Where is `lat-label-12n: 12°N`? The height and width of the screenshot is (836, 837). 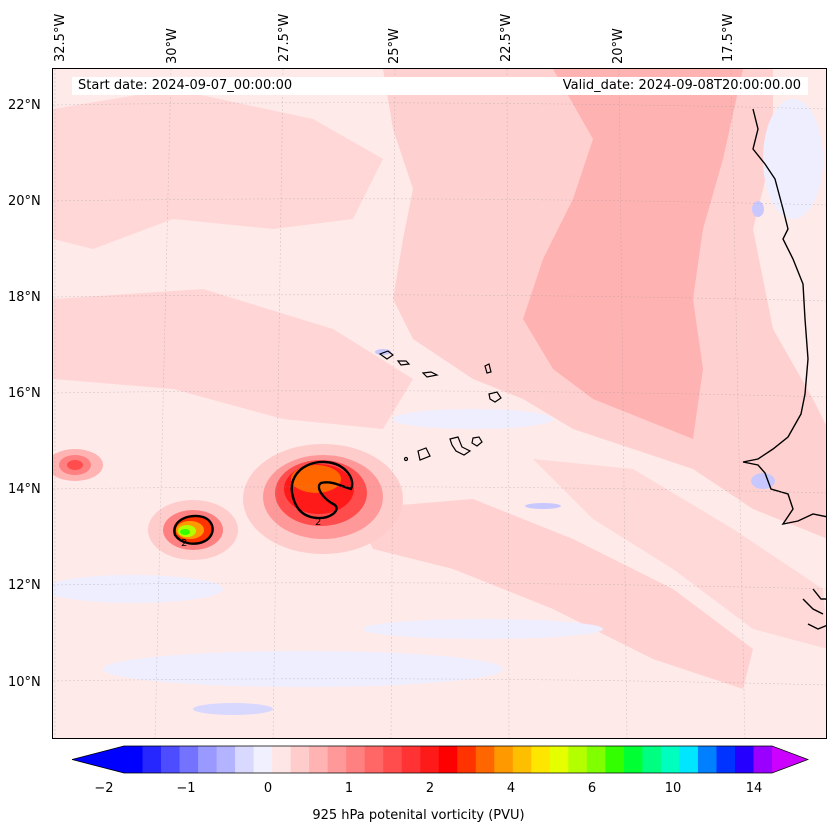 lat-label-12n: 12°N is located at coordinates (24, 585).